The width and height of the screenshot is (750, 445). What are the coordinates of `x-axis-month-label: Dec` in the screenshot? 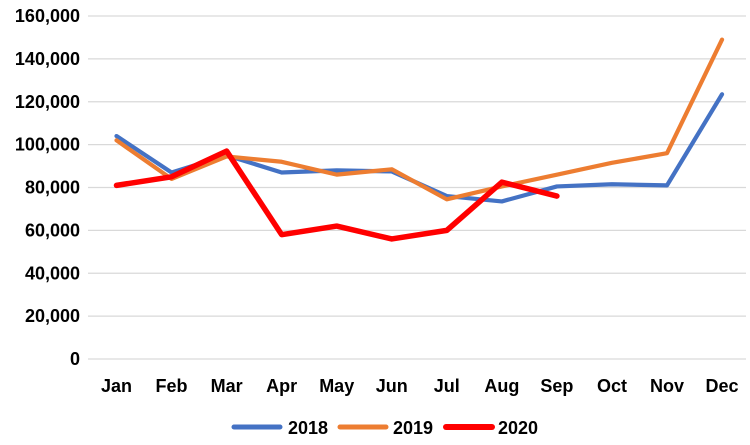 It's located at (722, 386).